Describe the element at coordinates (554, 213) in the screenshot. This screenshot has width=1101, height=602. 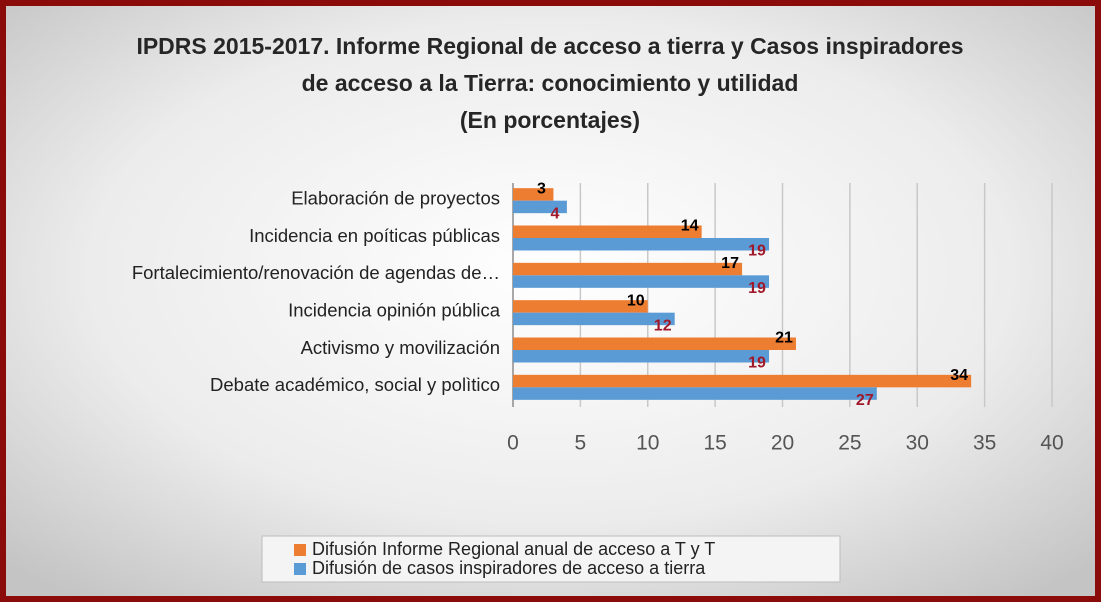
I see `data-label: 4` at that location.